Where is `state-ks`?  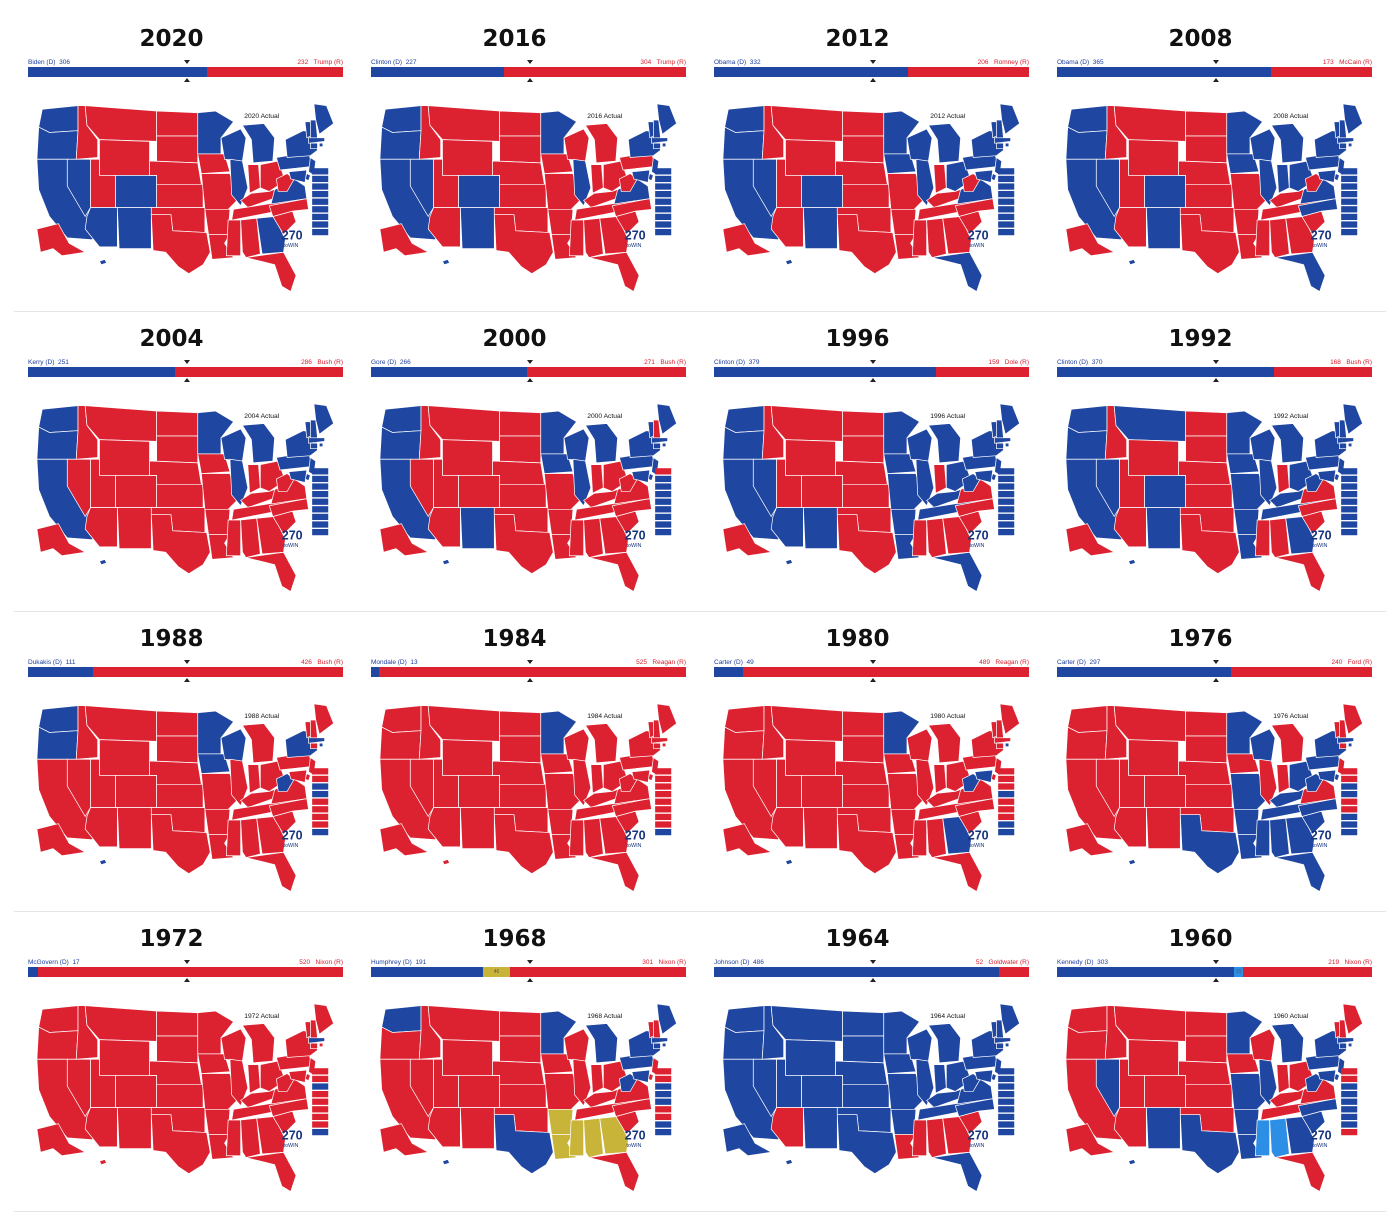 state-ks is located at coordinates (523, 795).